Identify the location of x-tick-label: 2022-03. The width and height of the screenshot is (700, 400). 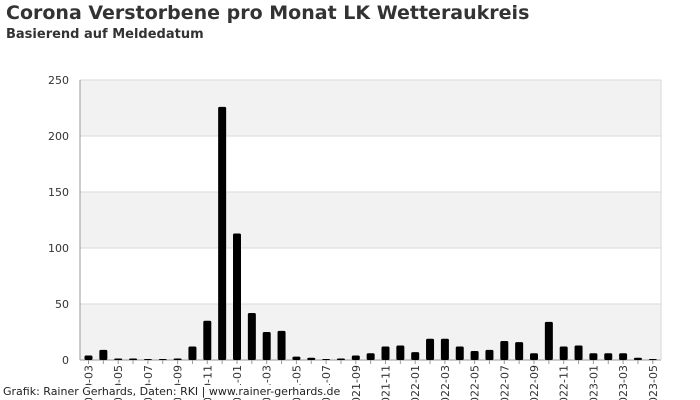
(445, 382).